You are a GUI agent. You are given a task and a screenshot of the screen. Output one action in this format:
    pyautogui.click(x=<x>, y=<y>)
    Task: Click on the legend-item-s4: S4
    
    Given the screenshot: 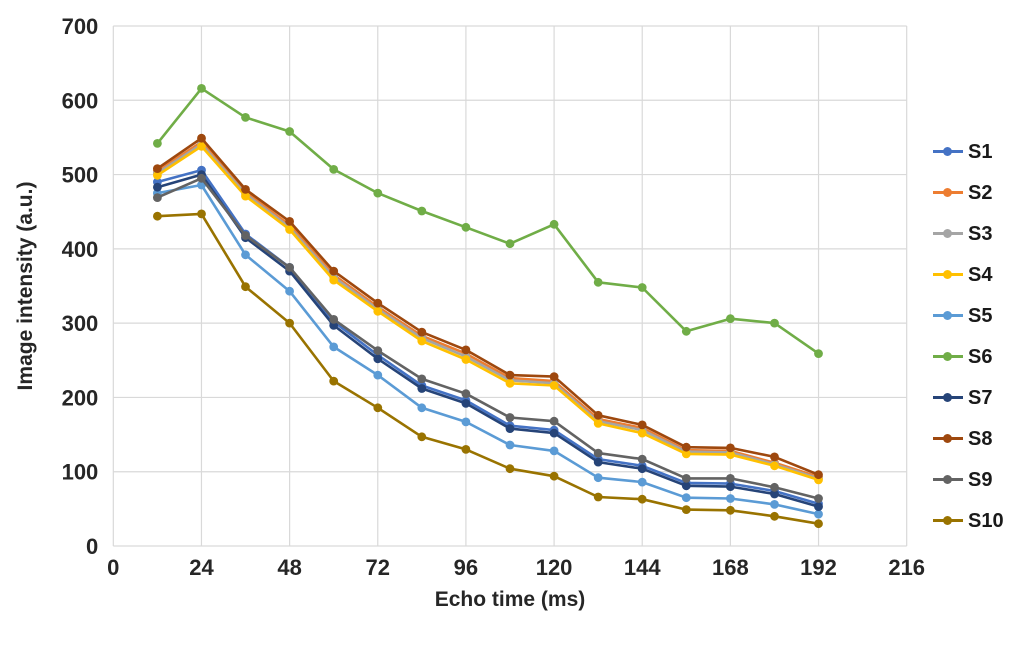 What is the action you would take?
    pyautogui.click(x=968, y=274)
    